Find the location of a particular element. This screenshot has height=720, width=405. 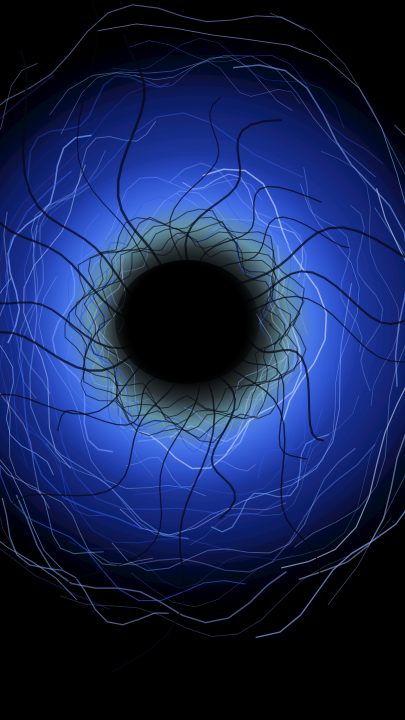

vortex-core is located at coordinates (187, 322).